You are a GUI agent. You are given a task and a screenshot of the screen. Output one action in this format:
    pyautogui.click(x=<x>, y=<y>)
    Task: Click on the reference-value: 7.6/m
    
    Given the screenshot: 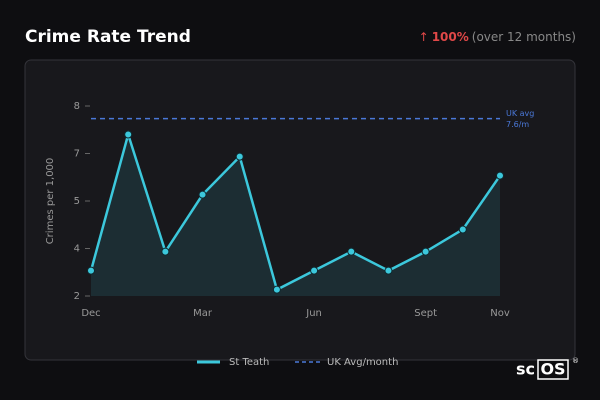 What is the action you would take?
    pyautogui.click(x=517, y=124)
    